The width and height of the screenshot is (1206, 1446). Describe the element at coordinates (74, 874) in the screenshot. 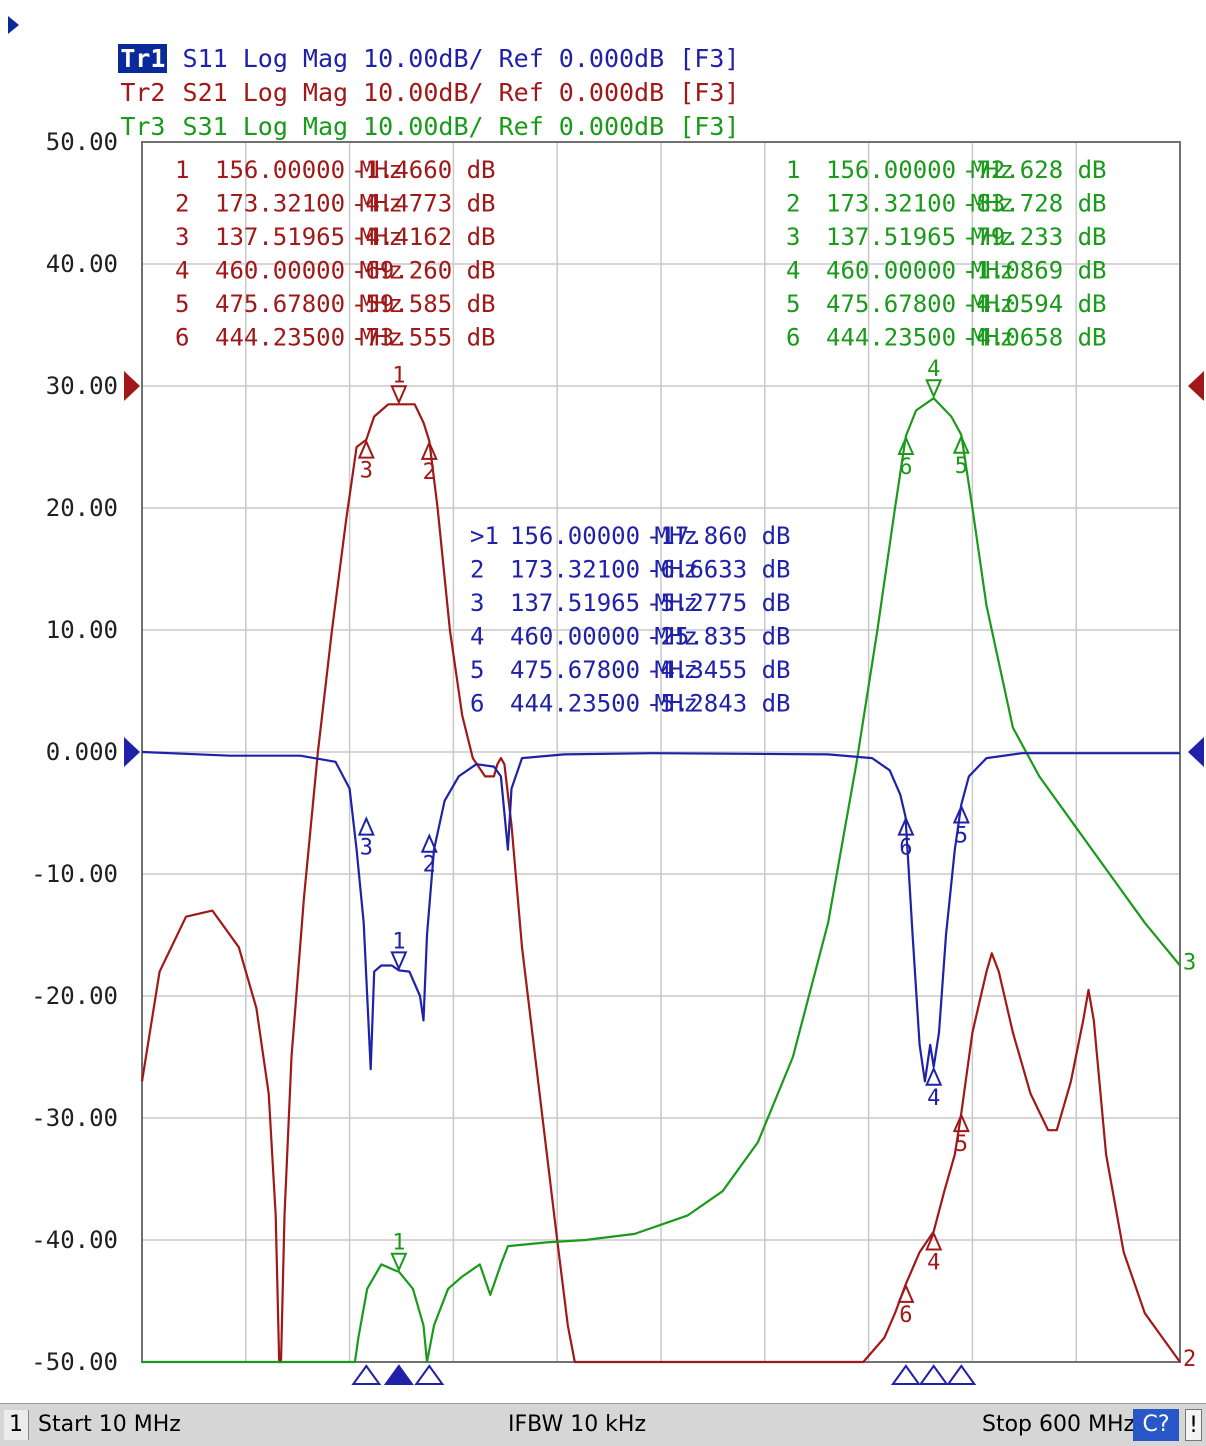

I see `y-tick-label: -10.00` at that location.